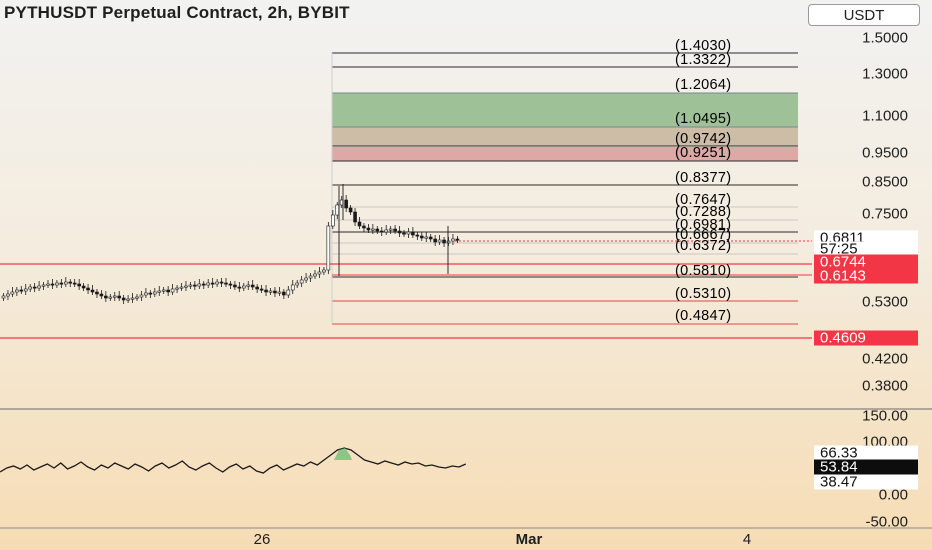 This screenshot has width=932, height=550. What do you see at coordinates (529, 539) in the screenshot?
I see `time-axis-label: Mar` at bounding box center [529, 539].